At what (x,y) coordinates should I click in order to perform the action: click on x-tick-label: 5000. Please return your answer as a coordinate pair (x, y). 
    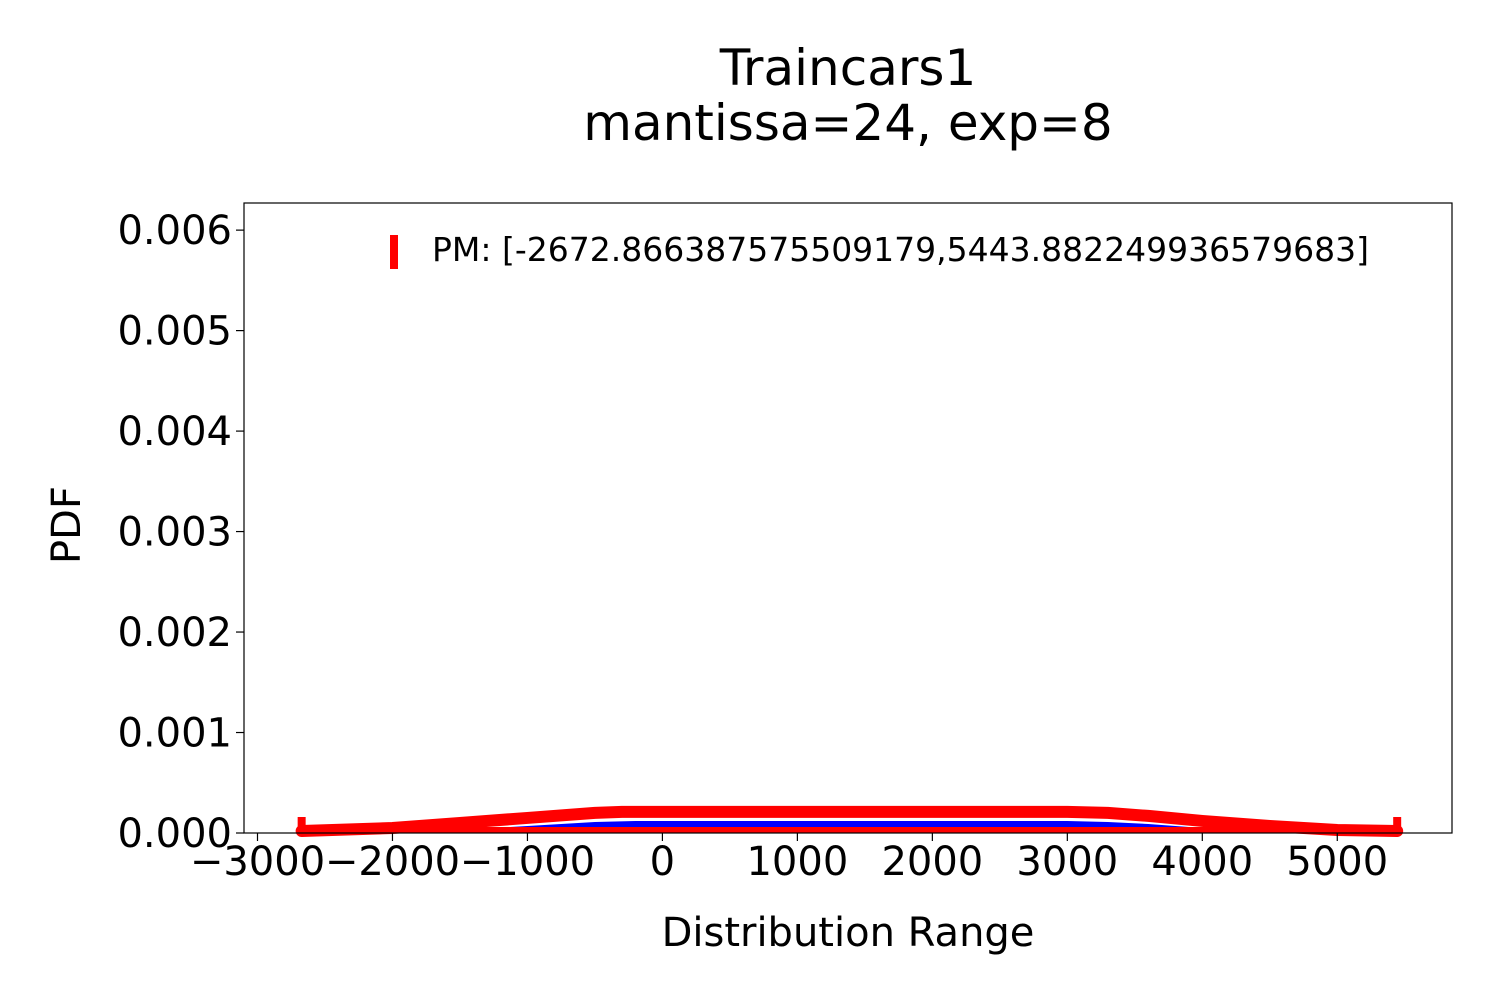
    Looking at the image, I should click on (1337, 862).